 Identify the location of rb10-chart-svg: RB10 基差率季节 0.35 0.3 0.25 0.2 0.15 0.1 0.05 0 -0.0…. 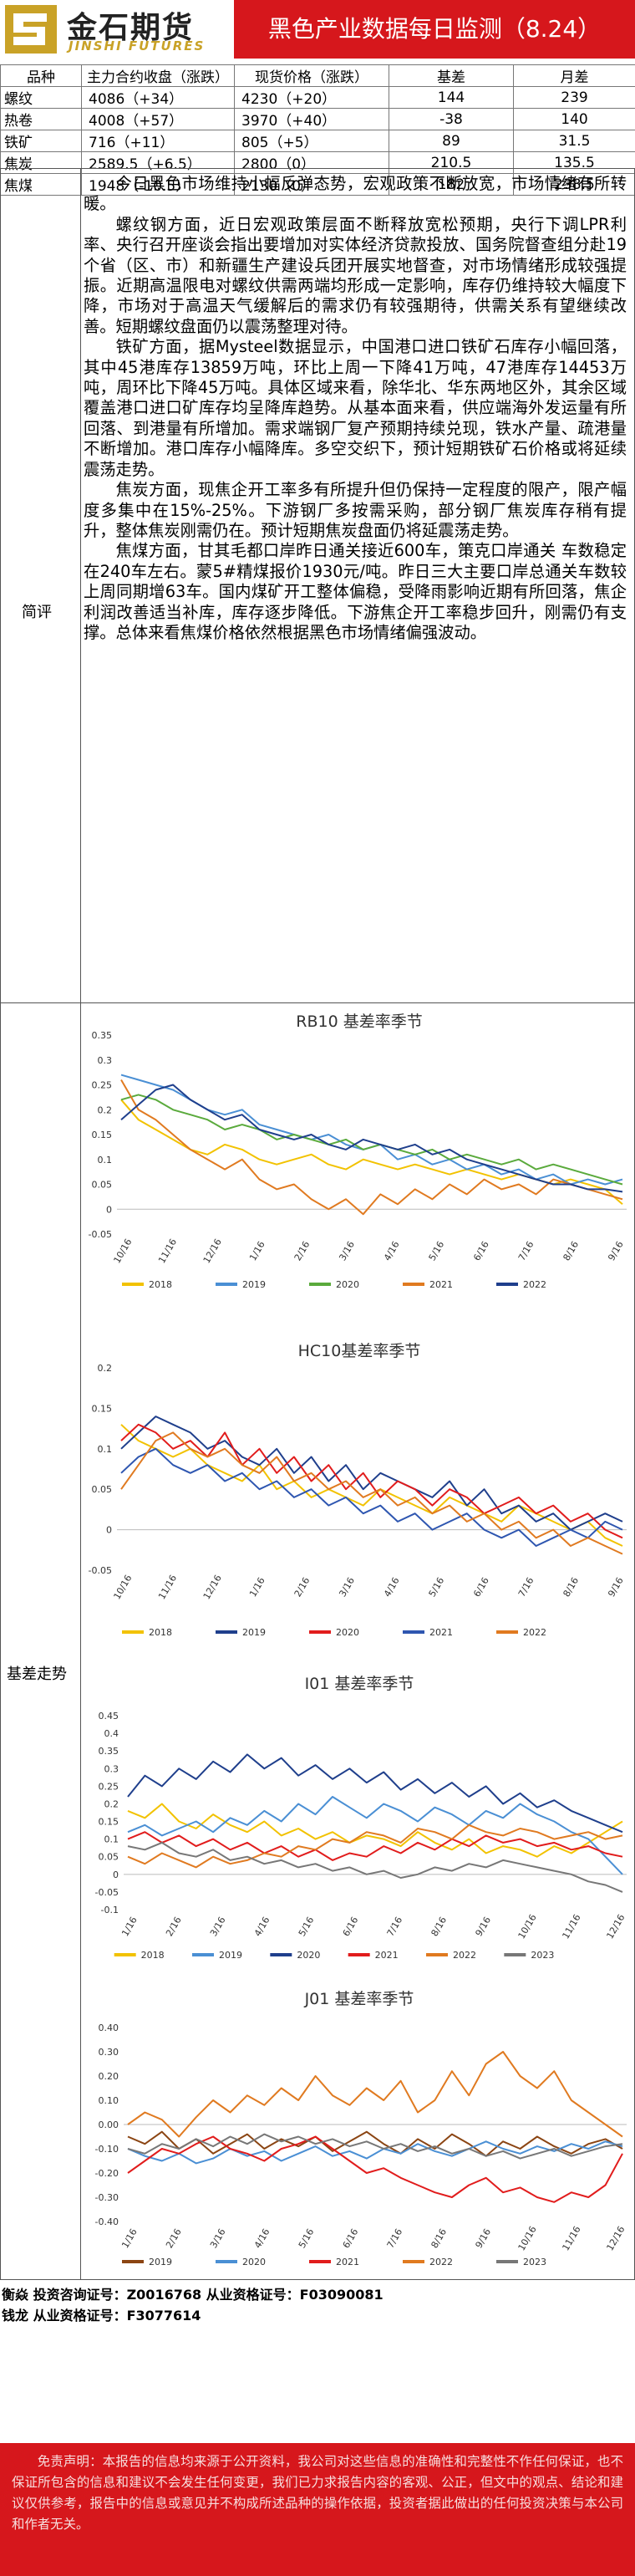
(358, 1152).